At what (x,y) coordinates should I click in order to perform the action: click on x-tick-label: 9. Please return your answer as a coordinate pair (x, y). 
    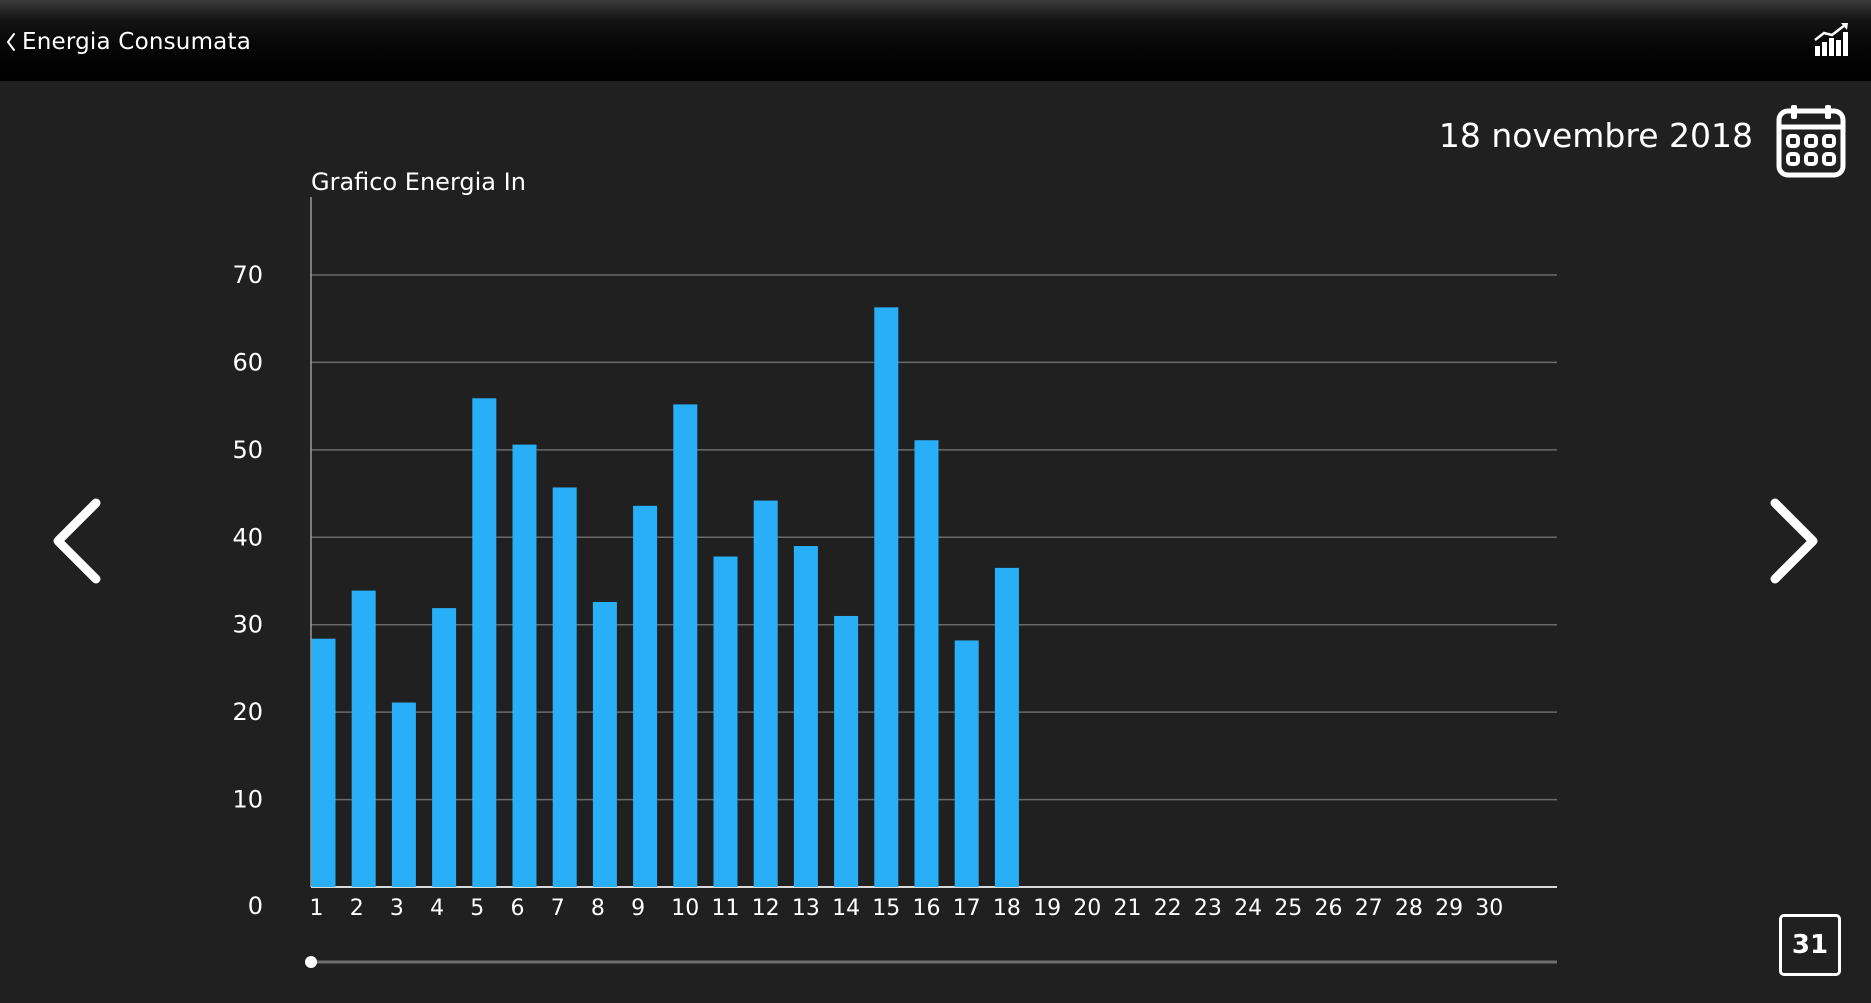
    Looking at the image, I should click on (638, 908).